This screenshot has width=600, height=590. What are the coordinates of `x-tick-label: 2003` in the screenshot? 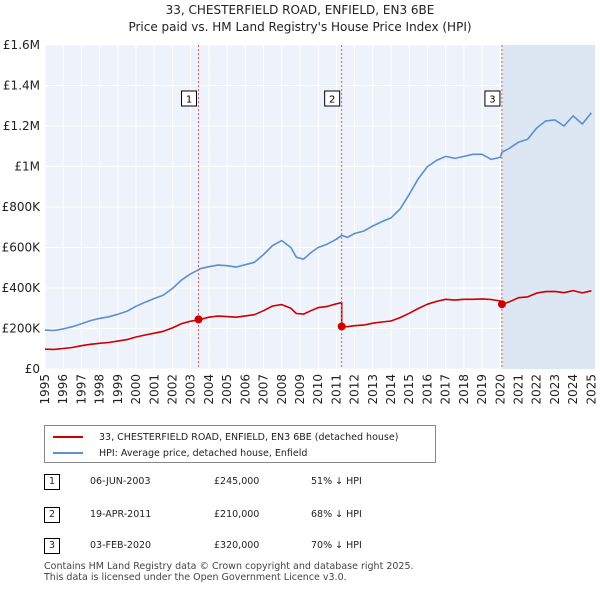 It's located at (191, 389).